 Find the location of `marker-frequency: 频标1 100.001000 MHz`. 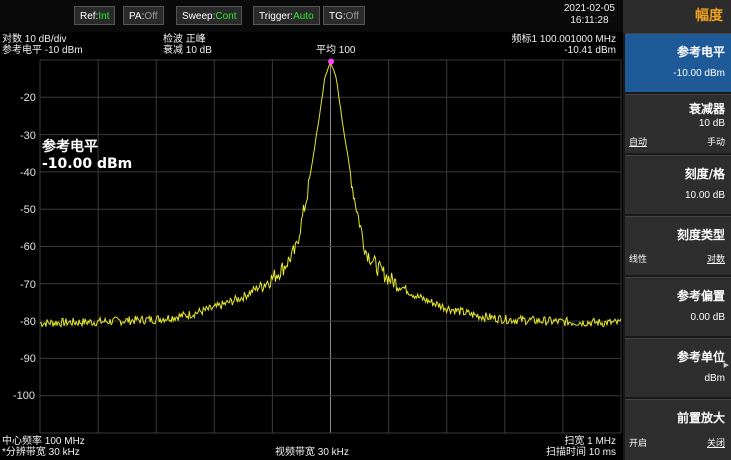

marker-frequency: 频标1 100.001000 MHz is located at coordinates (563, 39).